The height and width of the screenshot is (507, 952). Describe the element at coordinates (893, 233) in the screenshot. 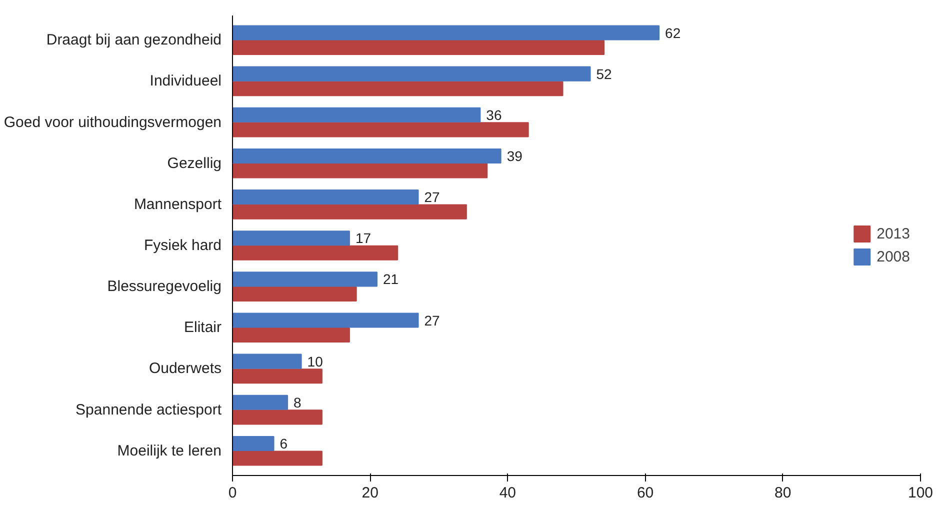

I see `legend-label: 2013` at that location.